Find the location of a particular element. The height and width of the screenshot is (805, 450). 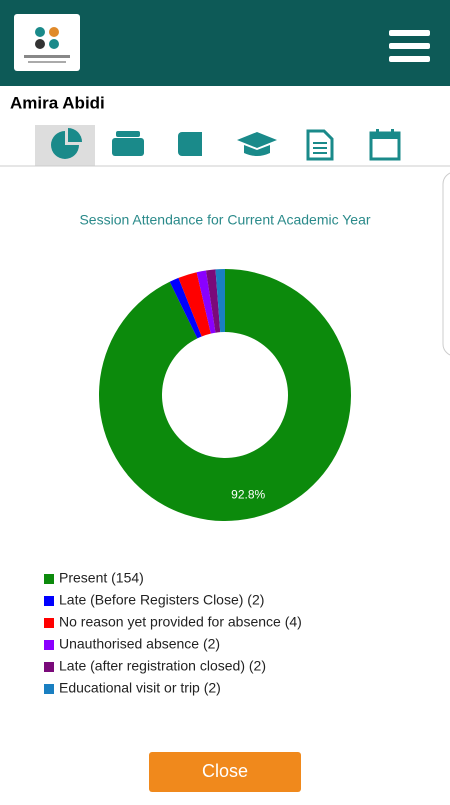

legend-label: Educational visit or trip (2) is located at coordinates (140, 688).